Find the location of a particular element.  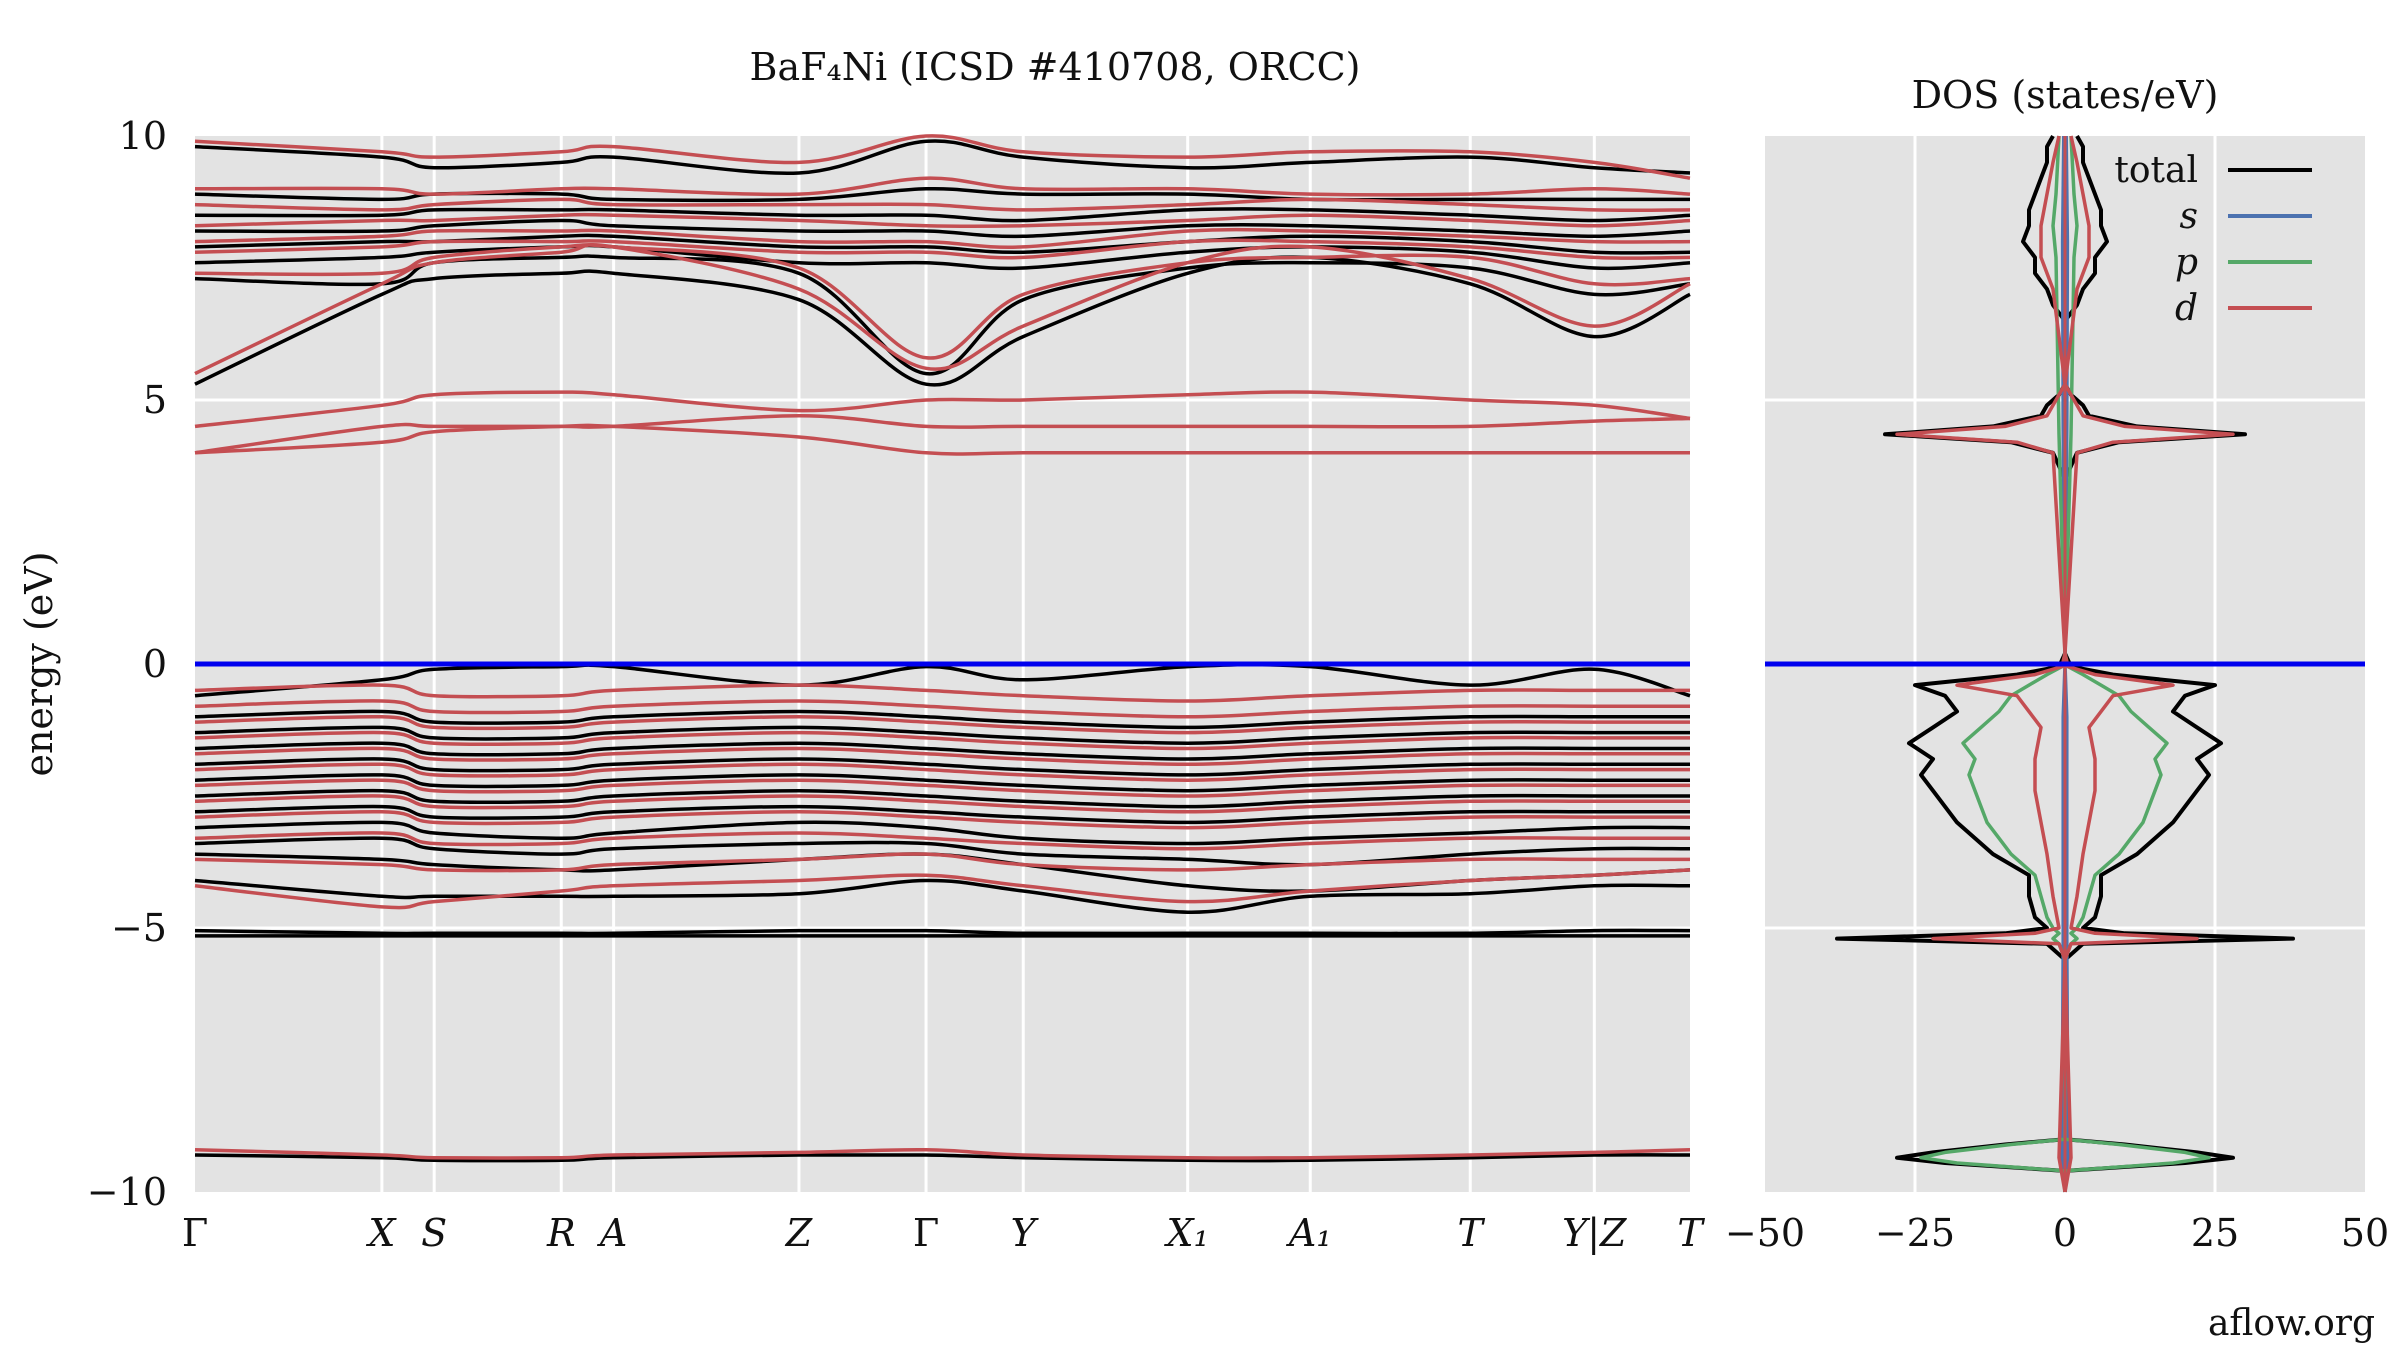

dos-title: DOS (states/eV) is located at coordinates (2065, 95).